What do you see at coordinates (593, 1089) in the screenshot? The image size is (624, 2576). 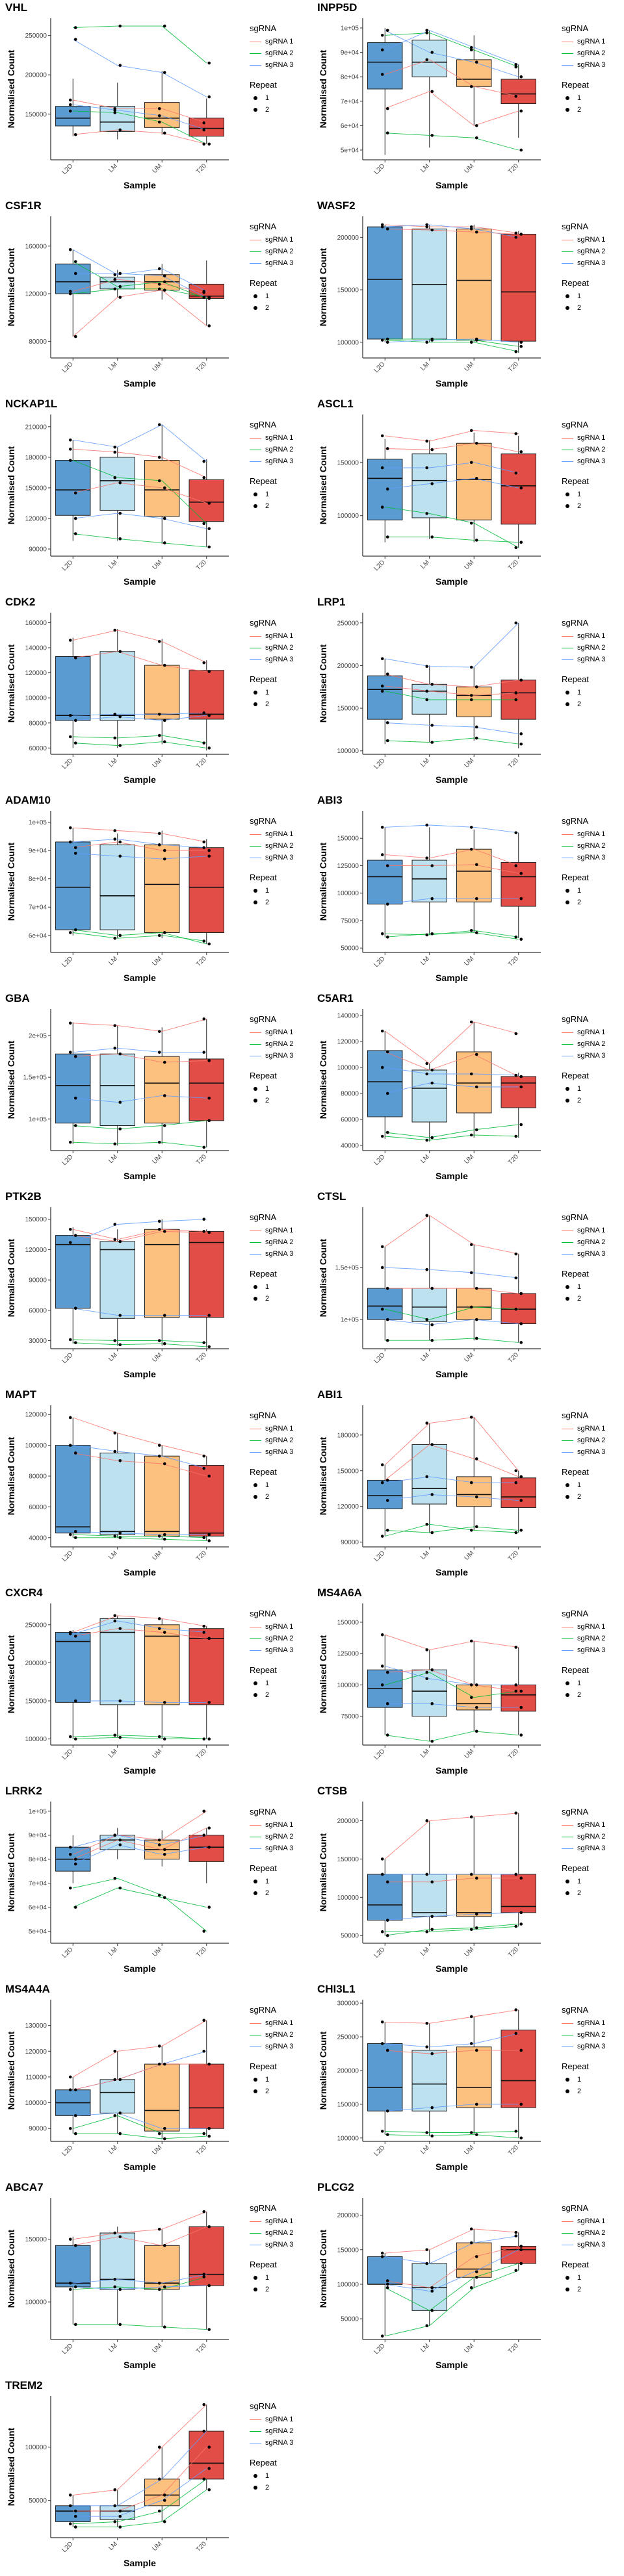 I see `legend-entry-repeat: 1` at bounding box center [593, 1089].